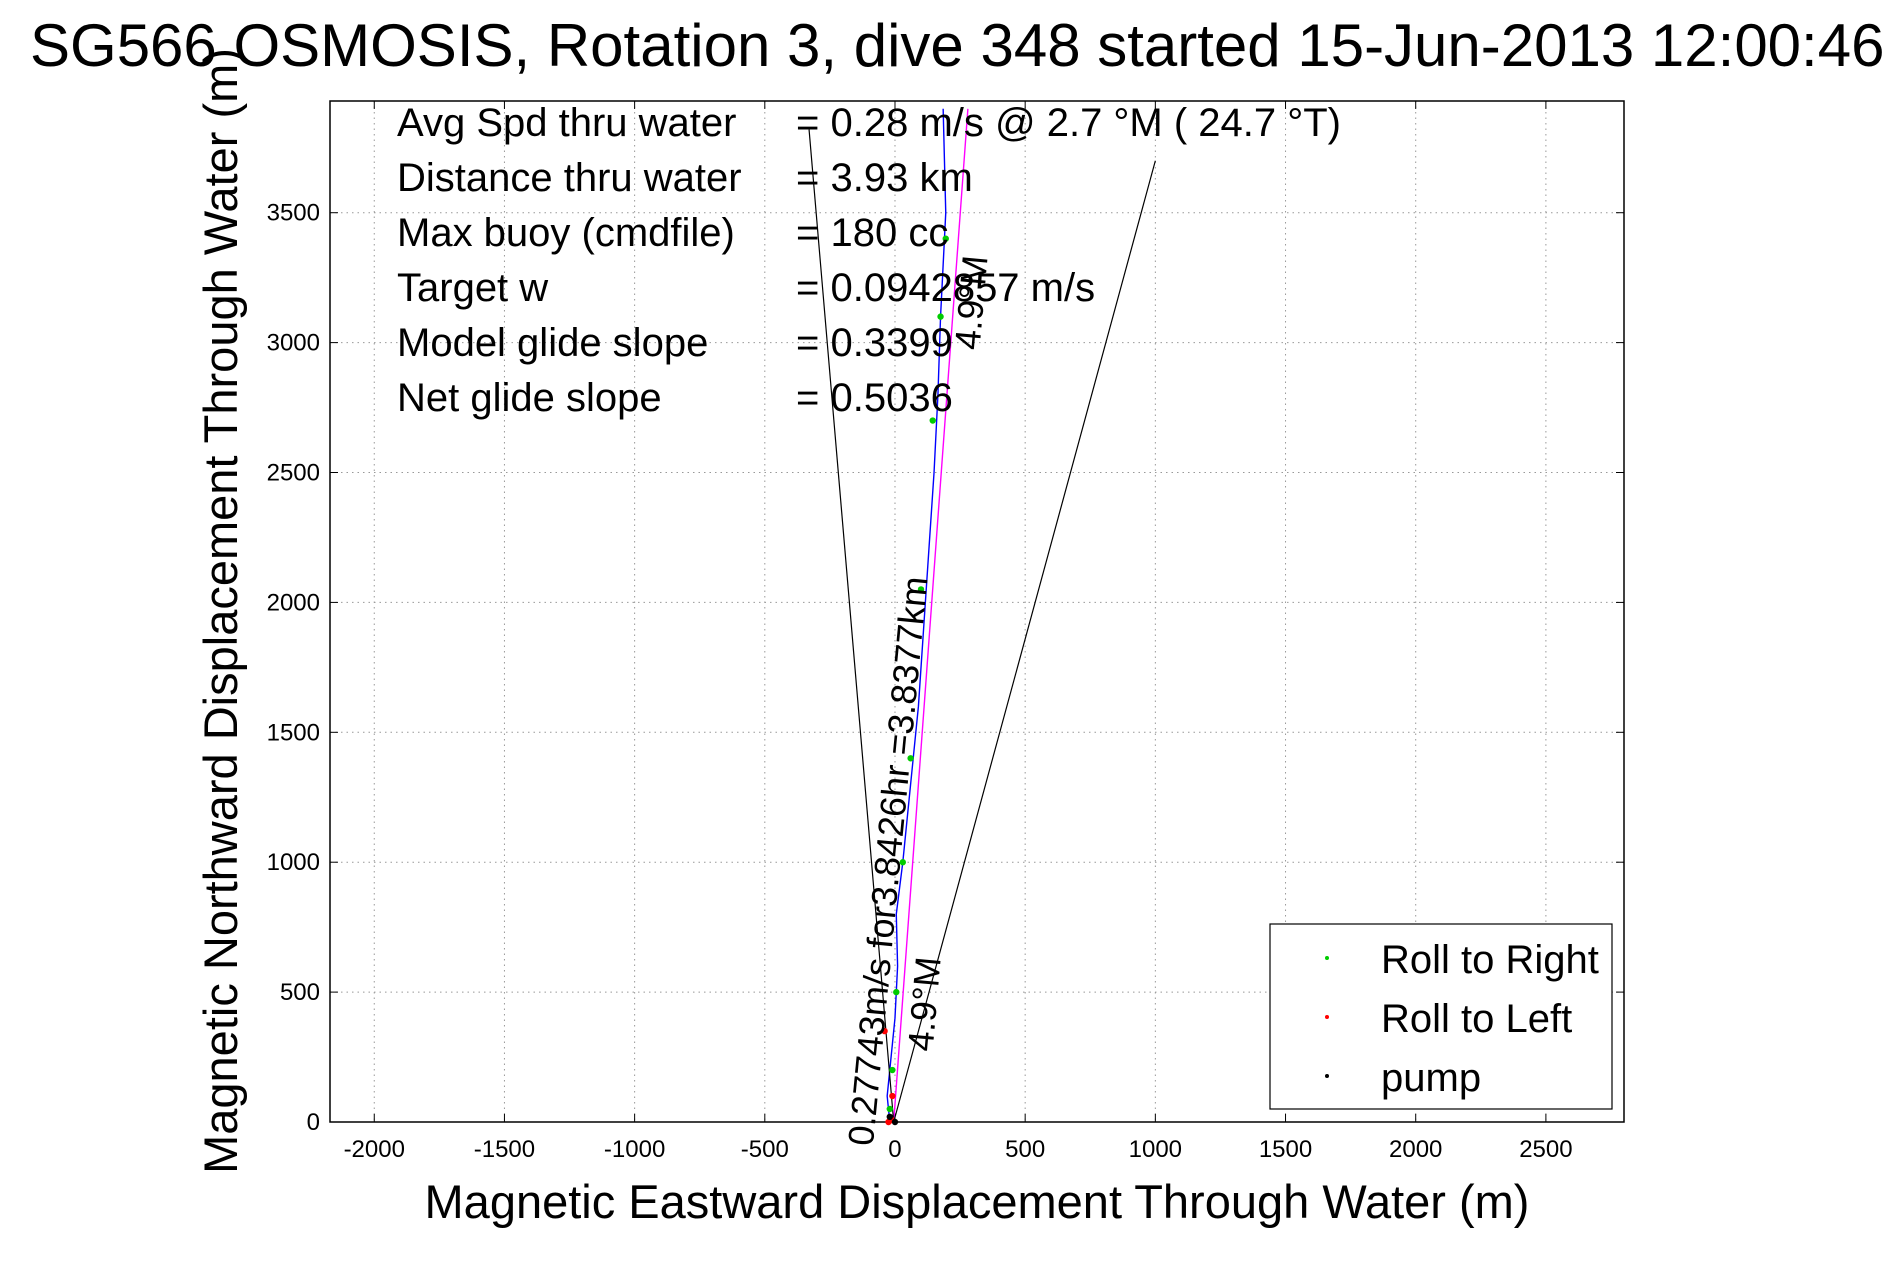  I want to click on y-tick-label: 1500, so click(293, 732).